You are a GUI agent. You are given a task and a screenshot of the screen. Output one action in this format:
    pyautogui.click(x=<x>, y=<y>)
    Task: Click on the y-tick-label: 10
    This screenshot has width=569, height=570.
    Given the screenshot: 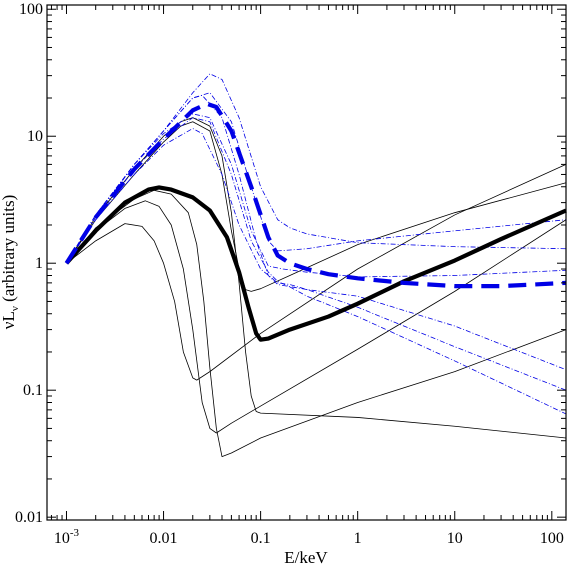 What is the action you would take?
    pyautogui.click(x=35, y=136)
    